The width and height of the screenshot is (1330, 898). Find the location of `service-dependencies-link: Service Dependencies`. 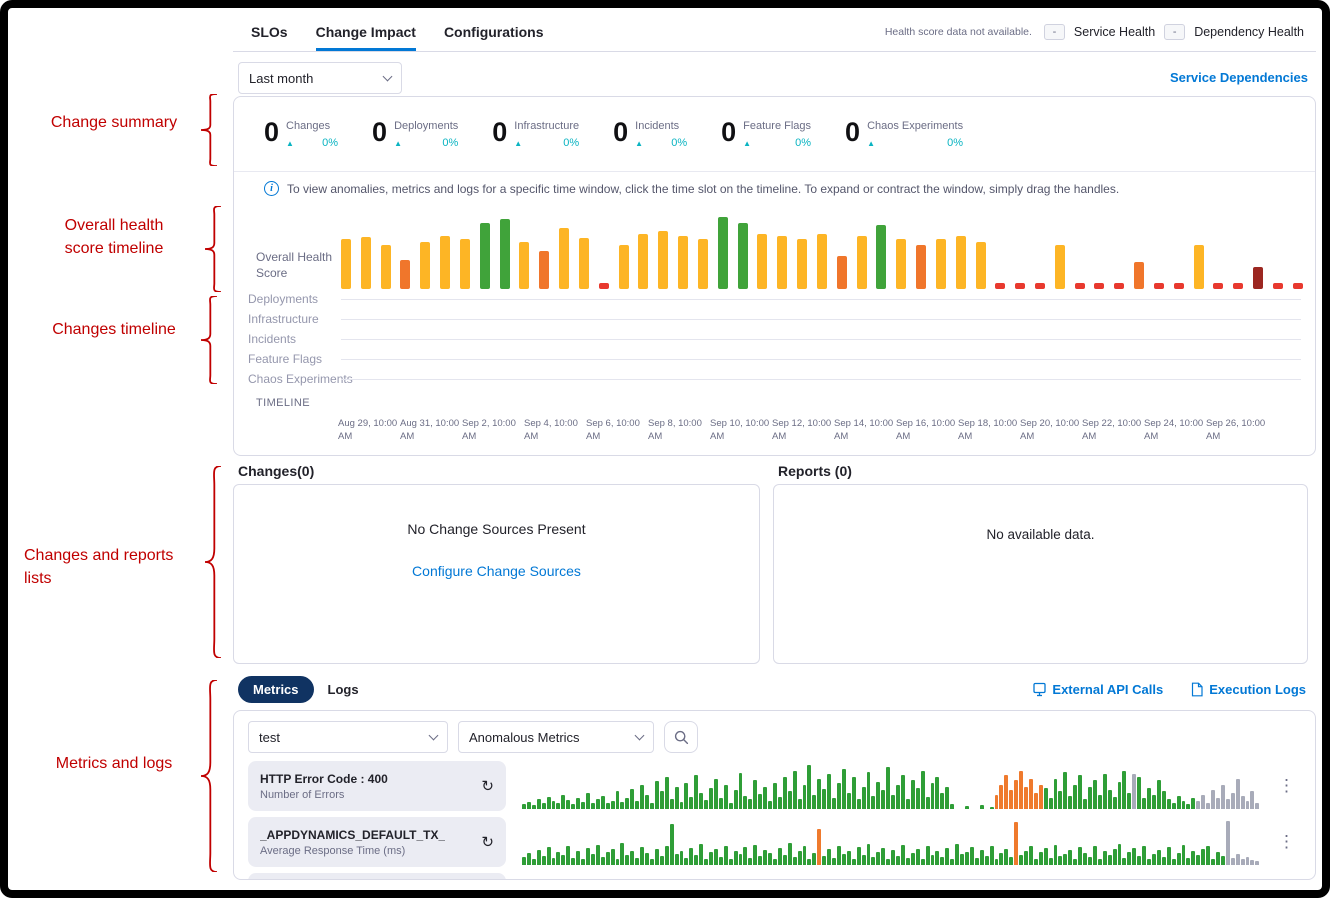

service-dependencies-link: Service Dependencies is located at coordinates (1238, 77).